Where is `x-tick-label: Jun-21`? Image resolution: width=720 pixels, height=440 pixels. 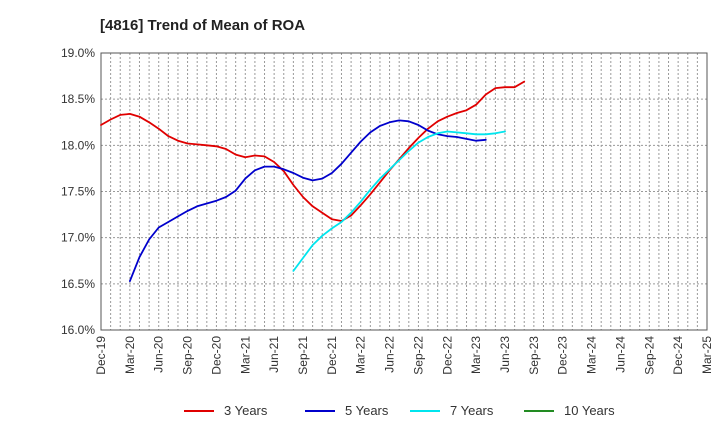
x-tick-label: Jun-21 is located at coordinates (274, 354).